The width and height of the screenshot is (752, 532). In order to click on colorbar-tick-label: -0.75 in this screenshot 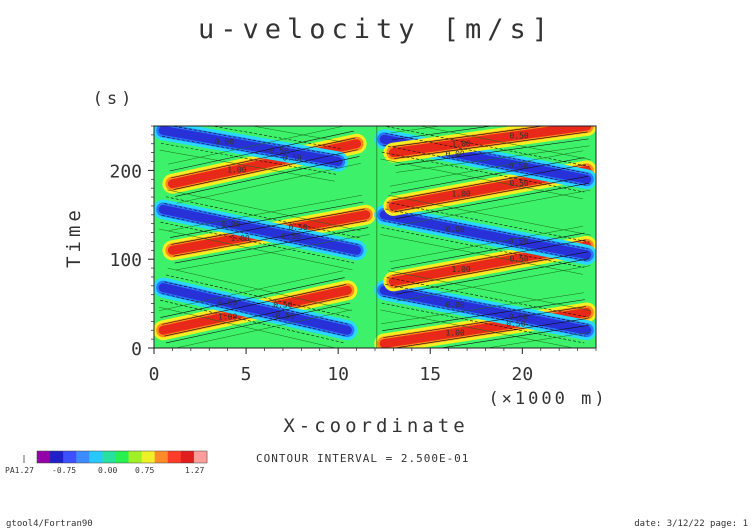, I will do `click(64, 470)`.